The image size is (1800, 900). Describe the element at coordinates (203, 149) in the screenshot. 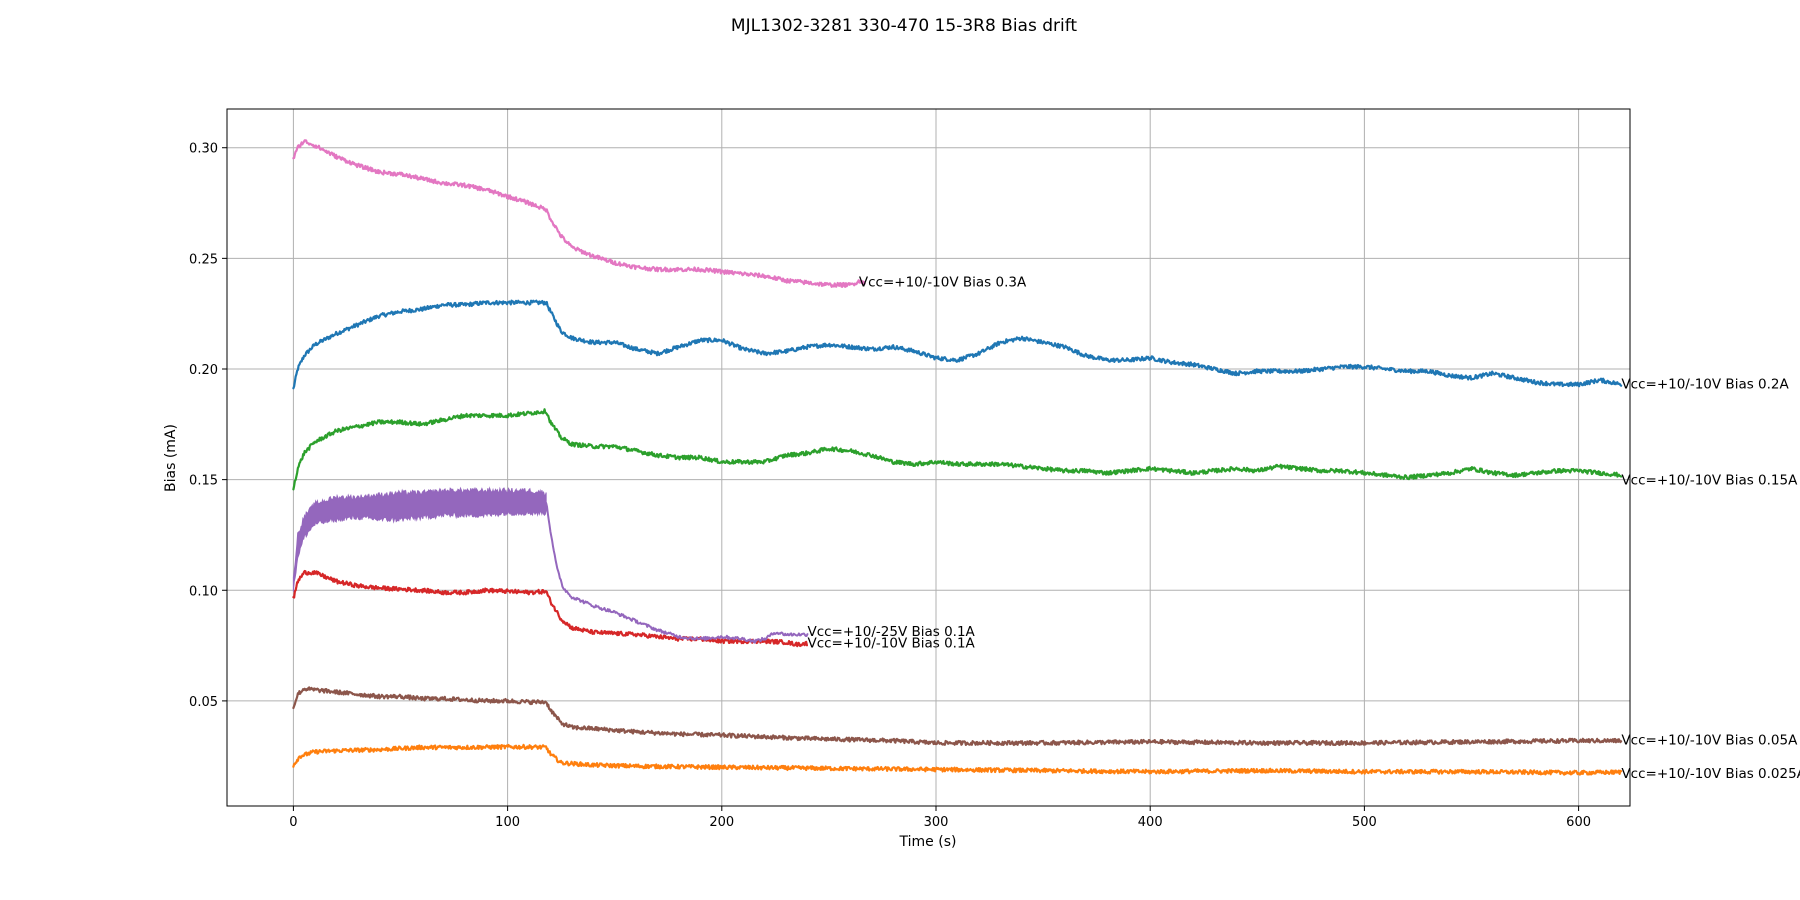

I see `y-tick-label: 0.30` at that location.